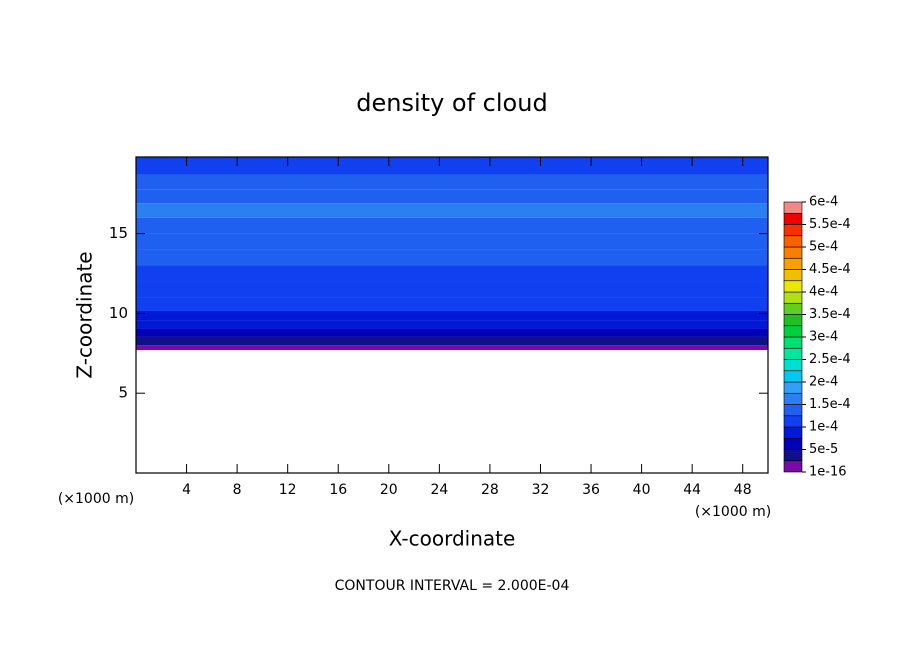 This screenshot has width=904, height=658. Describe the element at coordinates (692, 490) in the screenshot. I see `x-tick-label: 44` at that location.